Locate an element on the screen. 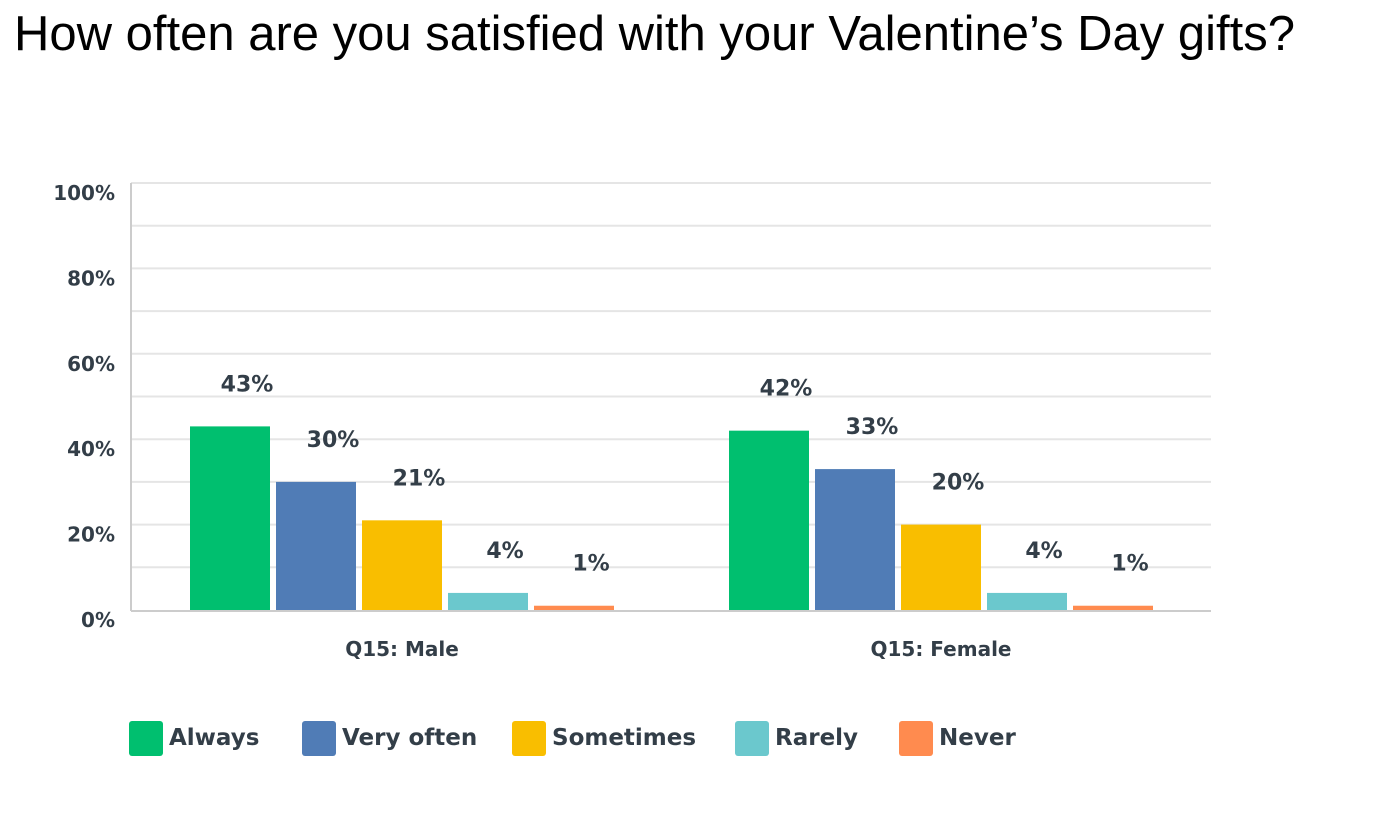 This screenshot has width=1380, height=824. data-label: 30% is located at coordinates (333, 440).